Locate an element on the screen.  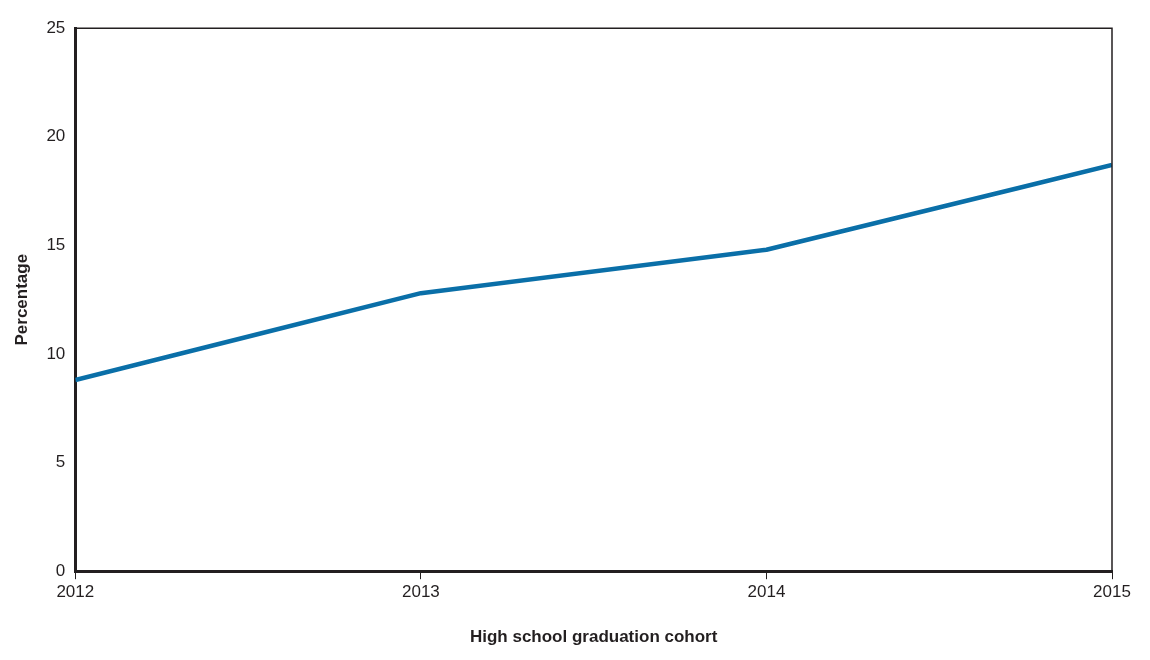
y-axis-title: Percentage is located at coordinates (21, 299).